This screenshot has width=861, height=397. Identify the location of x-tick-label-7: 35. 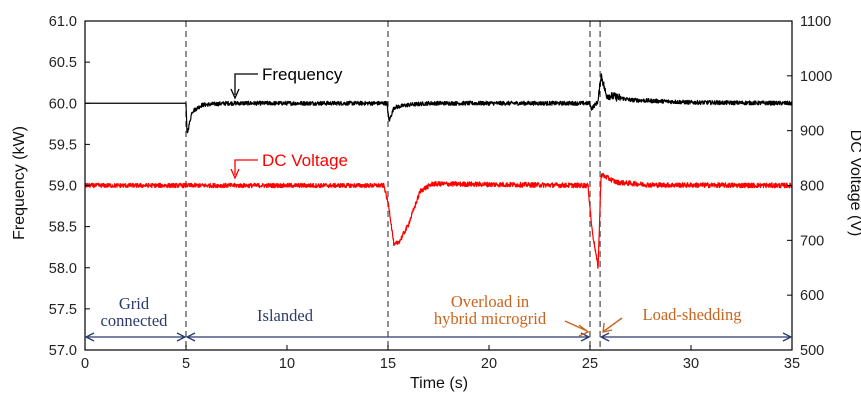
(792, 364).